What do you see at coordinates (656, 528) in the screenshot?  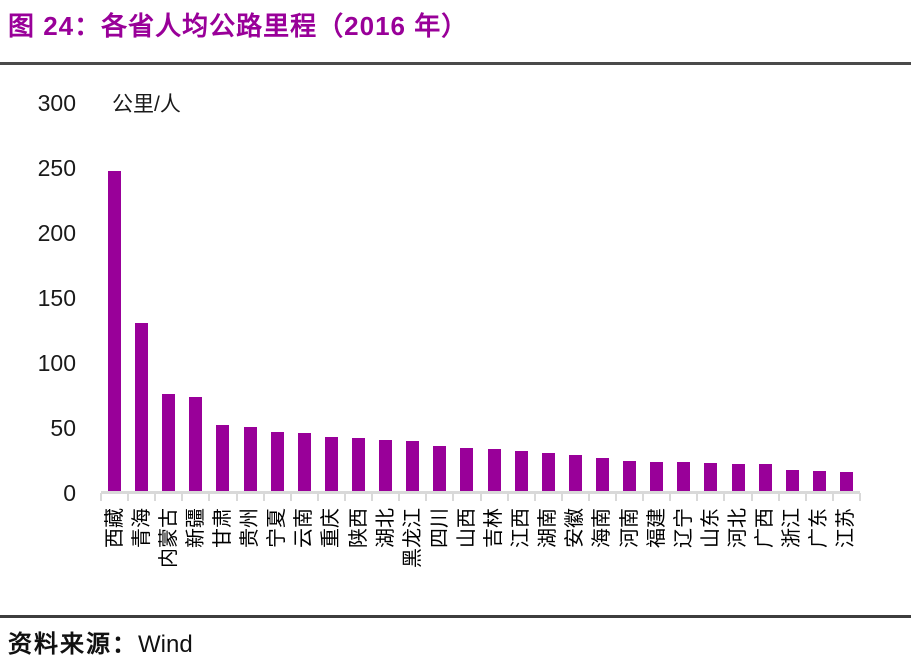 I see `x-axis-label: 福建` at bounding box center [656, 528].